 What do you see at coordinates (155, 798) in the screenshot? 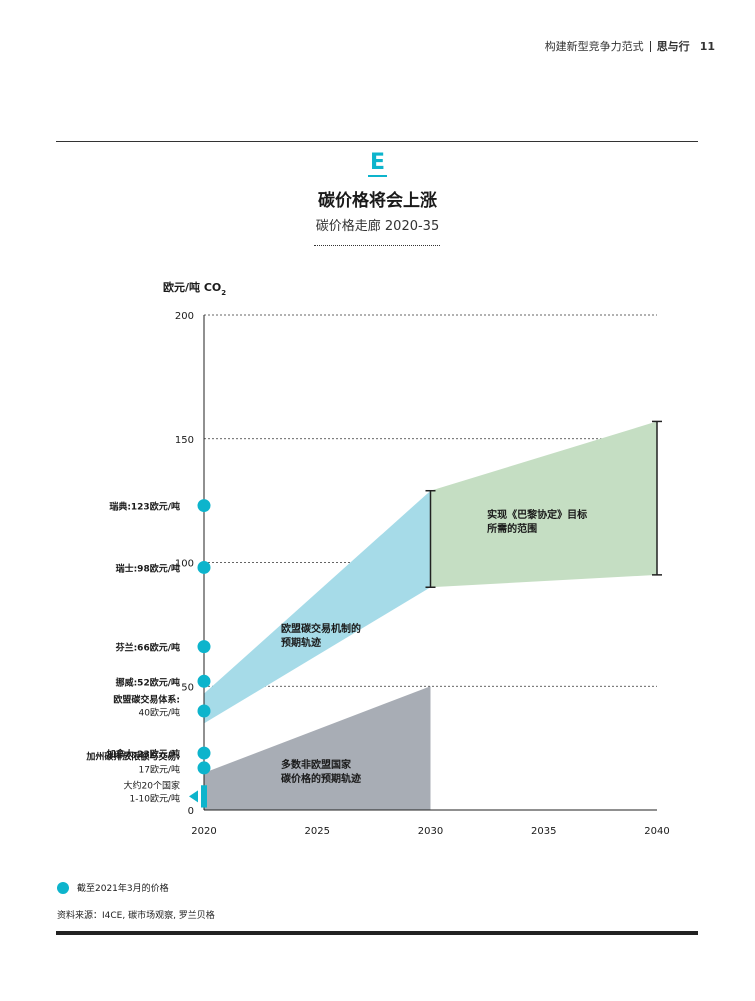
I see `range-marker-label-line-1: 1-10欧元/吨` at bounding box center [155, 798].